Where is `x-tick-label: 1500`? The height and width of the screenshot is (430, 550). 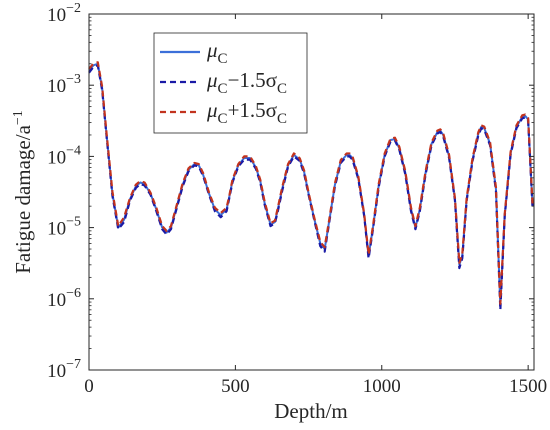
x-tick-label: 1500 is located at coordinates (528, 386).